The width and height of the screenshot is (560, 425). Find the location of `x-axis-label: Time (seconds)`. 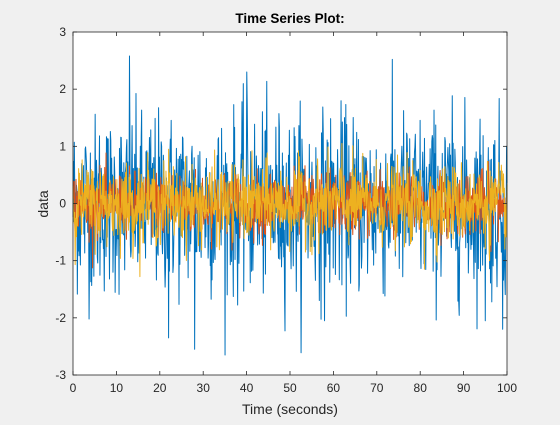

x-axis-label: Time (seconds) is located at coordinates (290, 409).